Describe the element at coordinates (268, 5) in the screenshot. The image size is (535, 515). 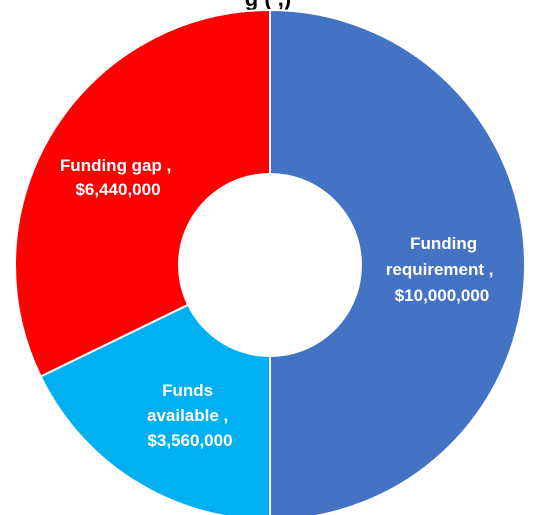
I see `chart-title-partial: g ( ,)` at that location.